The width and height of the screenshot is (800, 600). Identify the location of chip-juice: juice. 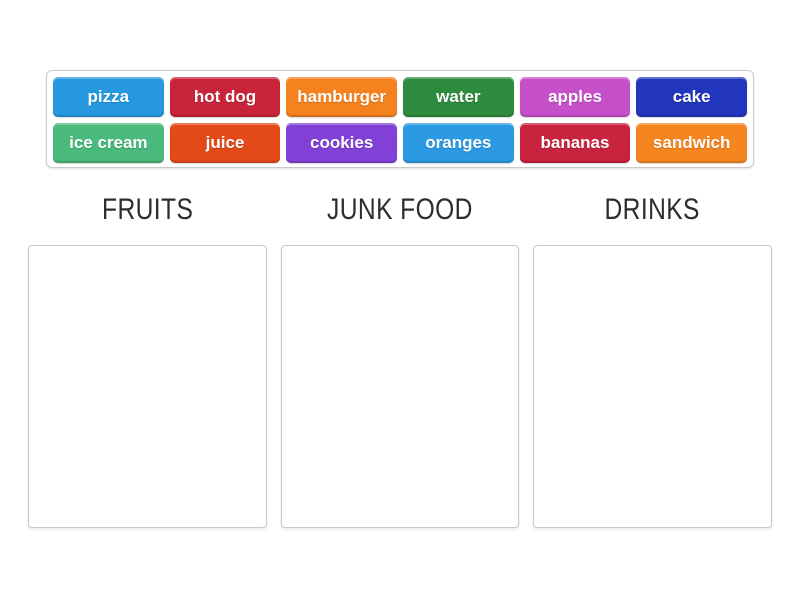
(225, 143).